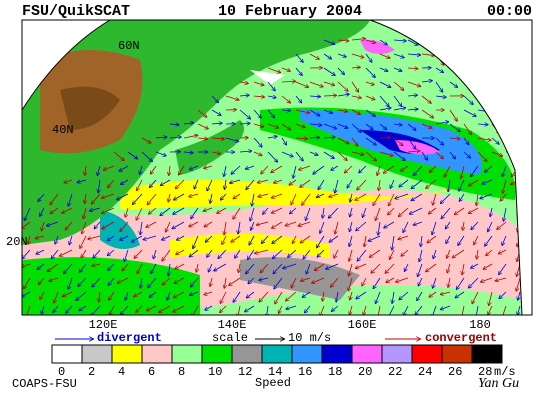 The image size is (550, 400). What do you see at coordinates (230, 338) in the screenshot?
I see `scale-label: scale` at bounding box center [230, 338].